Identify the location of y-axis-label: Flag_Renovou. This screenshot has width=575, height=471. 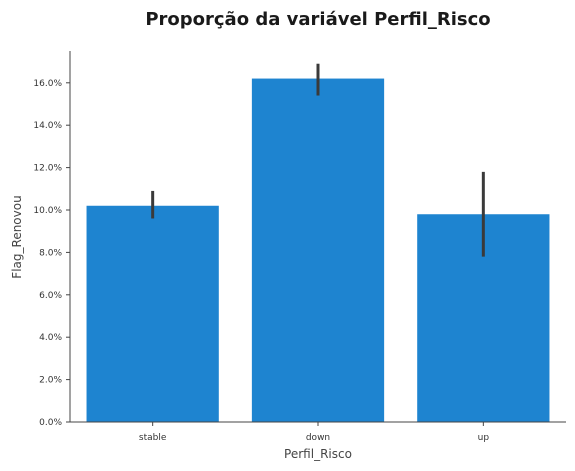
(17, 236).